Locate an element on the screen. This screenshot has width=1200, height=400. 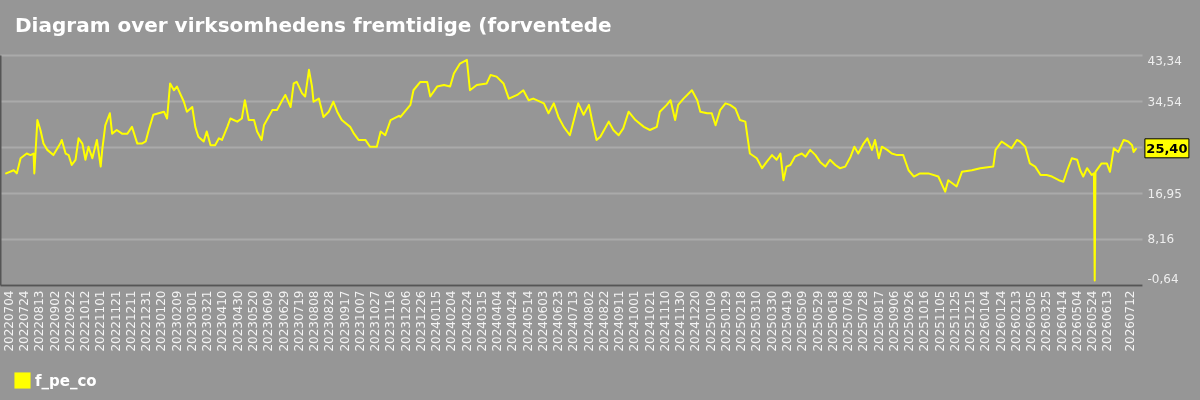
x-tick-label: 20230120 is located at coordinates (161, 321).